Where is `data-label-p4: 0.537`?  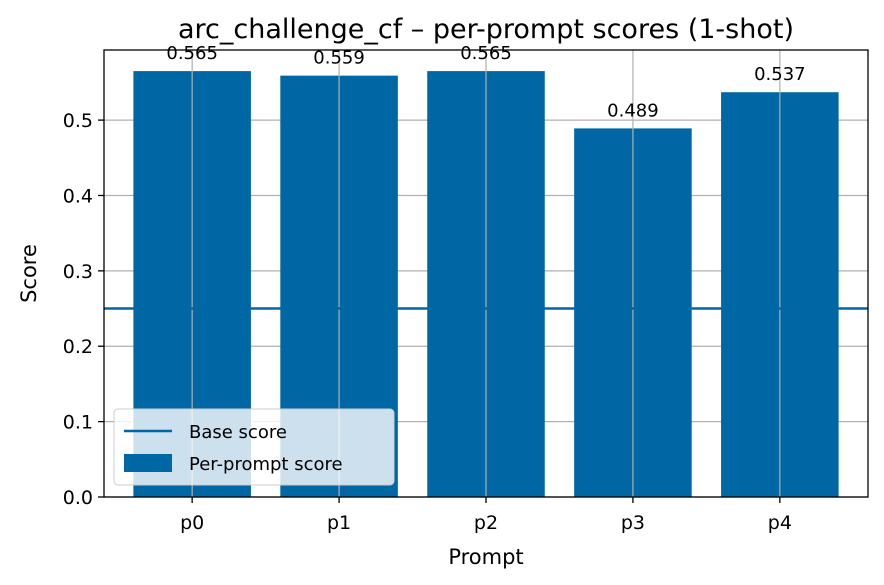
data-label-p4: 0.537 is located at coordinates (780, 74).